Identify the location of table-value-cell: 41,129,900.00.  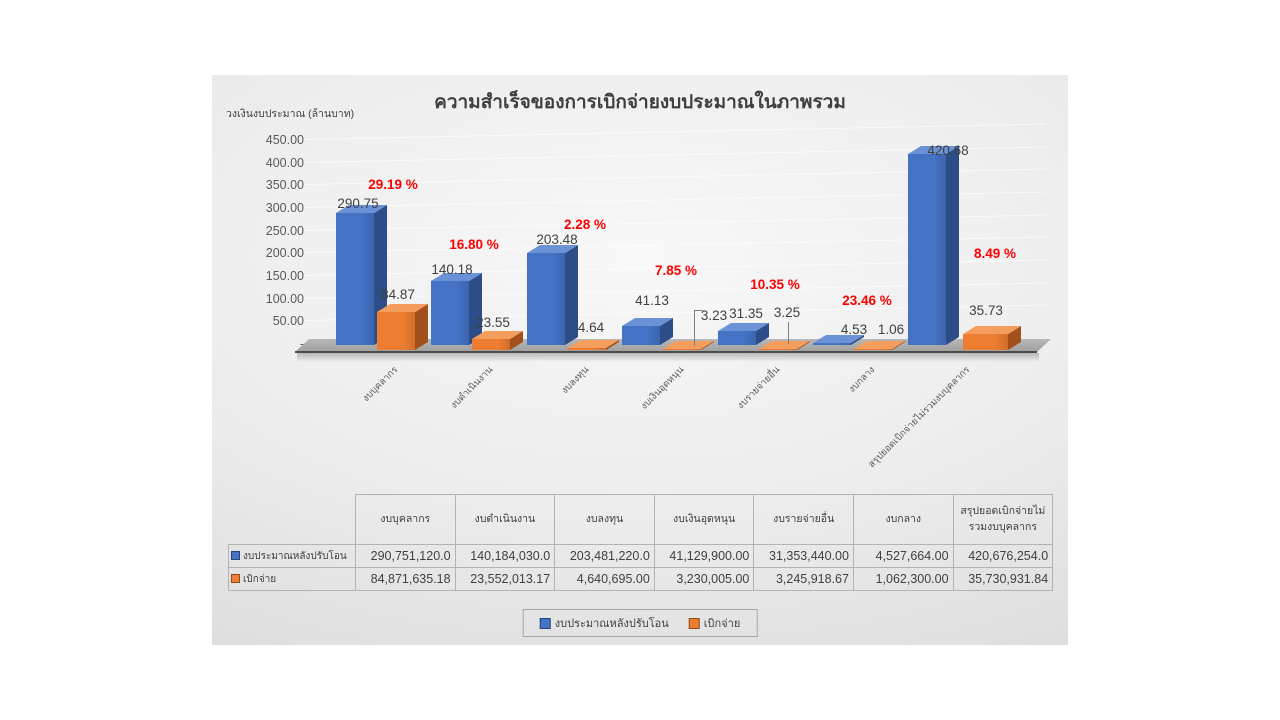
(704, 556).